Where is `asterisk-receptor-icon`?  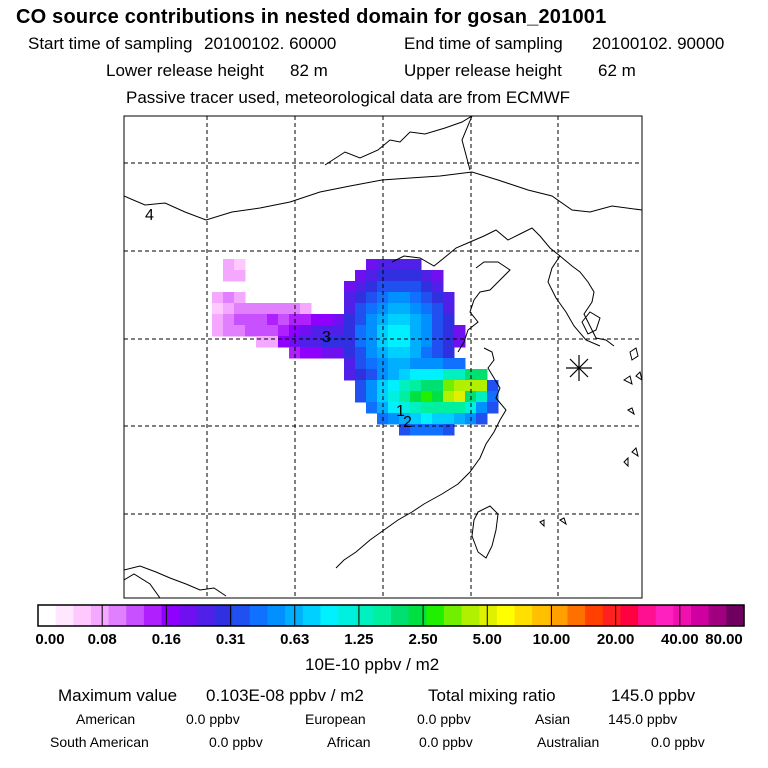 asterisk-receptor-icon is located at coordinates (579, 368).